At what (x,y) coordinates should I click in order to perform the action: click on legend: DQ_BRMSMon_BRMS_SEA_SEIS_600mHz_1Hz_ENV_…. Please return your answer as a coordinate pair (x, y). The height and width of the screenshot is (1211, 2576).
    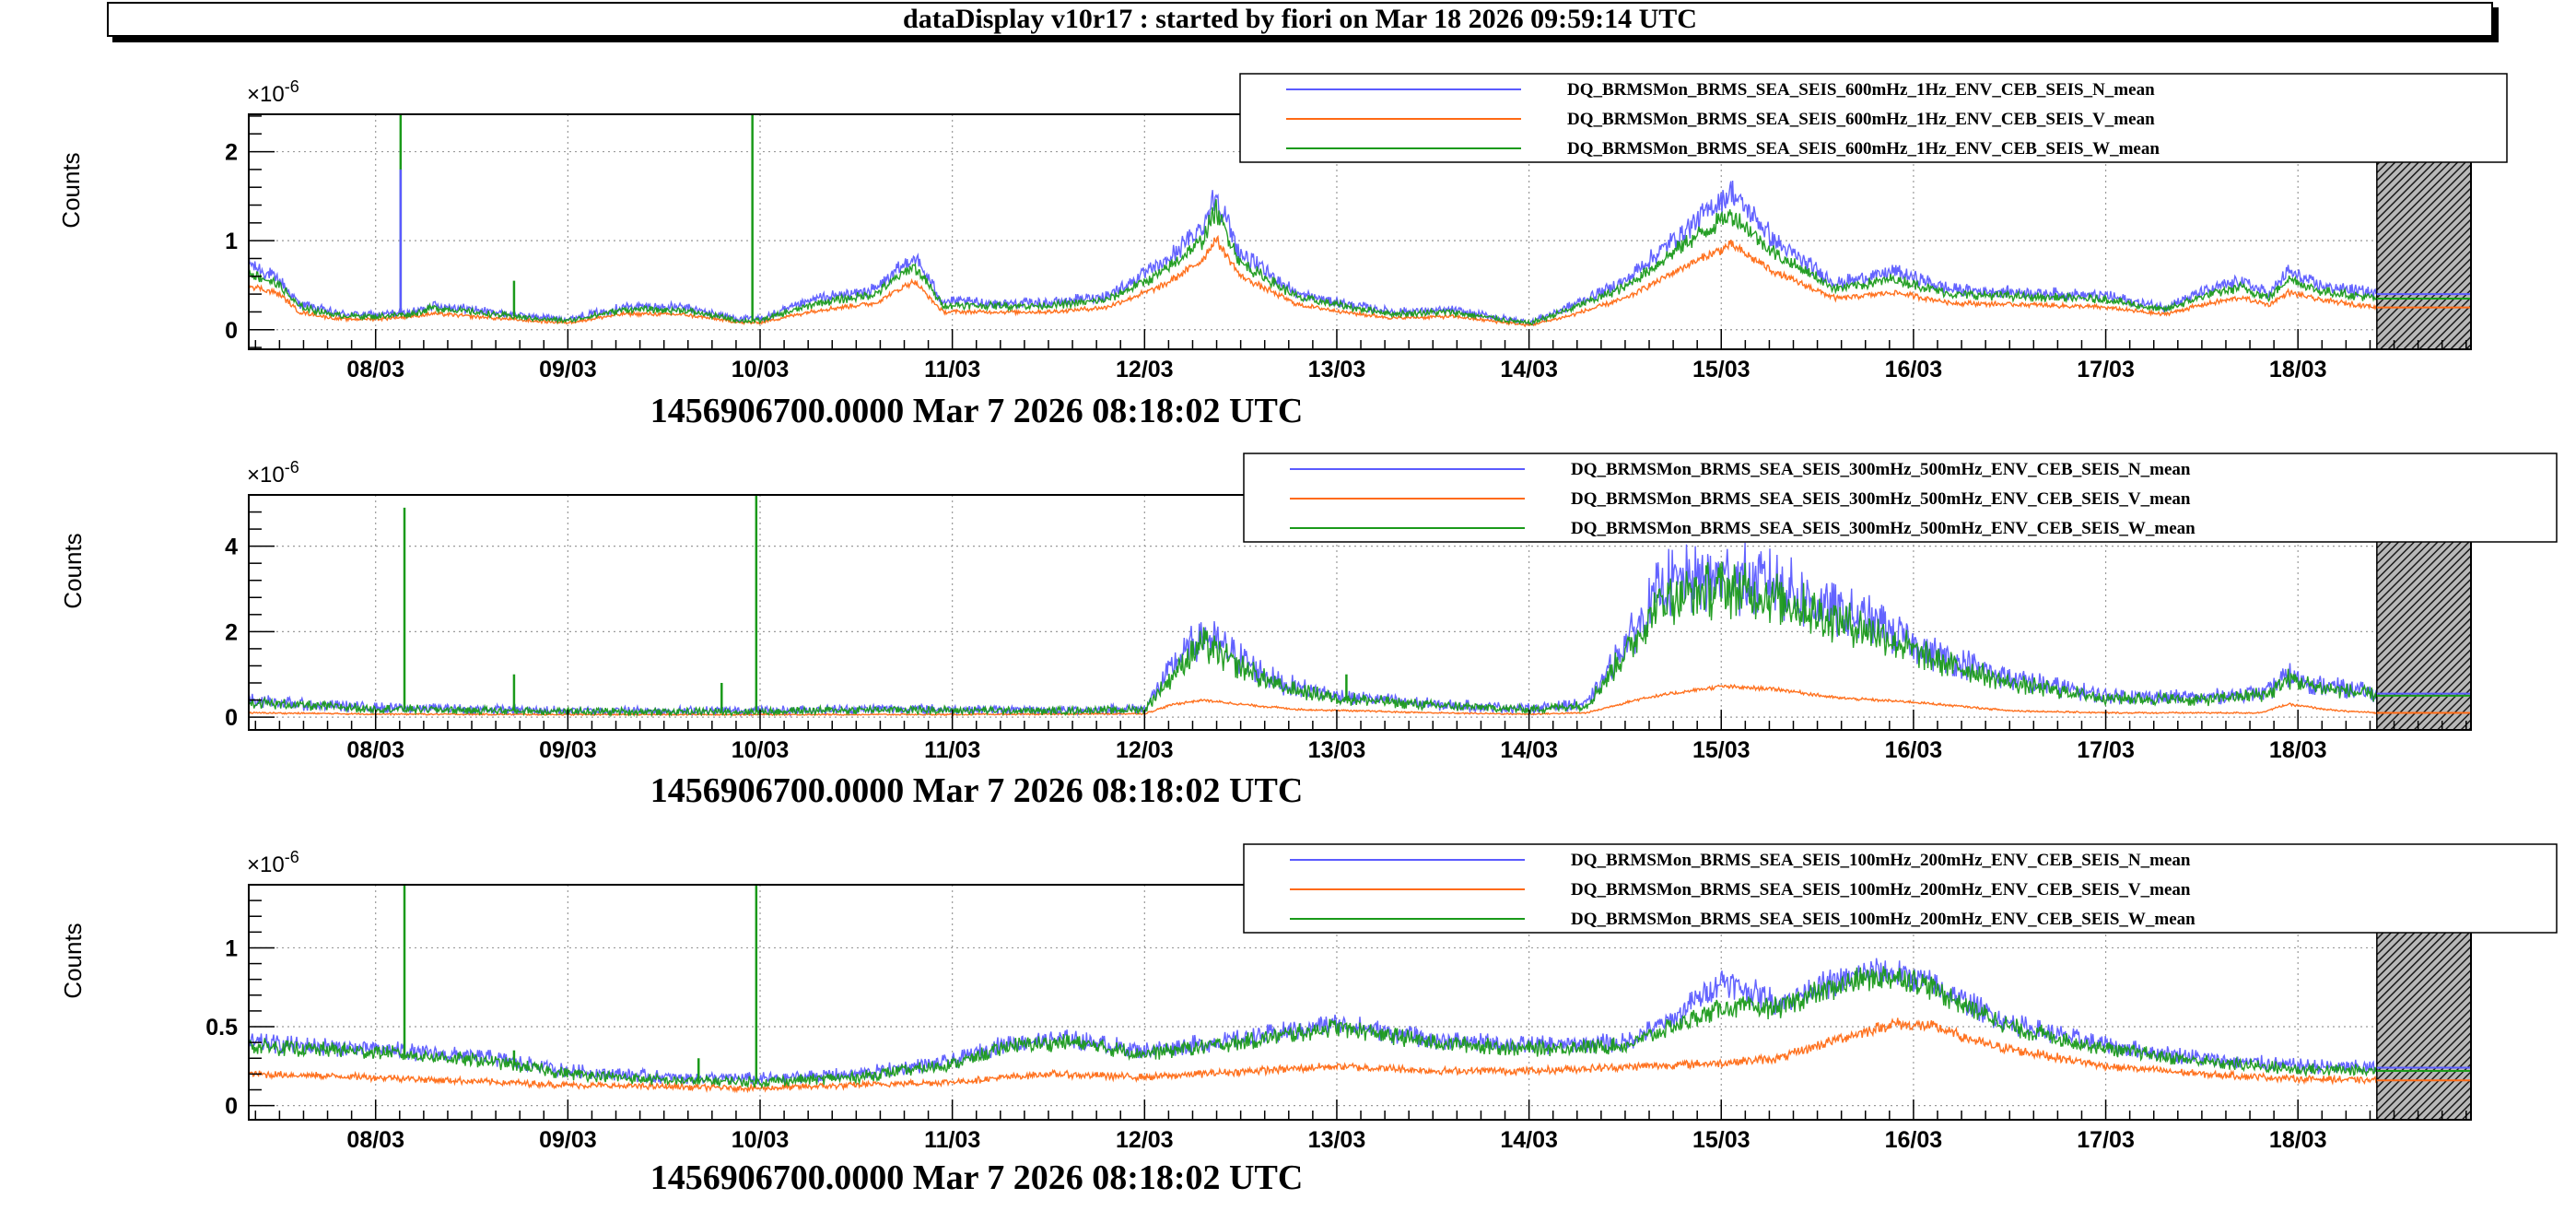
    Looking at the image, I should click on (1873, 118).